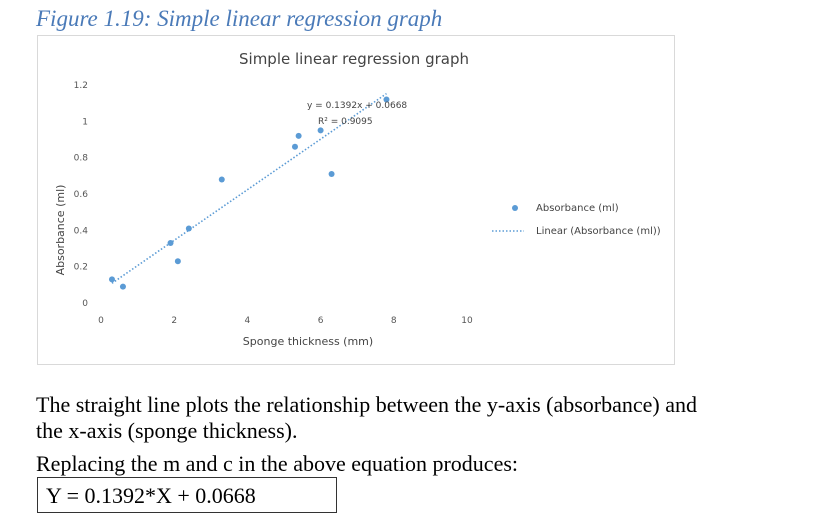 The height and width of the screenshot is (519, 833). Describe the element at coordinates (354, 59) in the screenshot. I see `chart-title: Simple linear regression graph` at that location.